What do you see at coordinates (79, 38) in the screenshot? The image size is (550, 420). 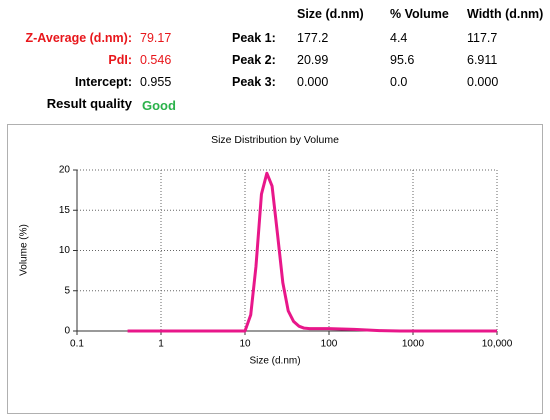 I see `summary-label: Z-Average (d.nm):` at bounding box center [79, 38].